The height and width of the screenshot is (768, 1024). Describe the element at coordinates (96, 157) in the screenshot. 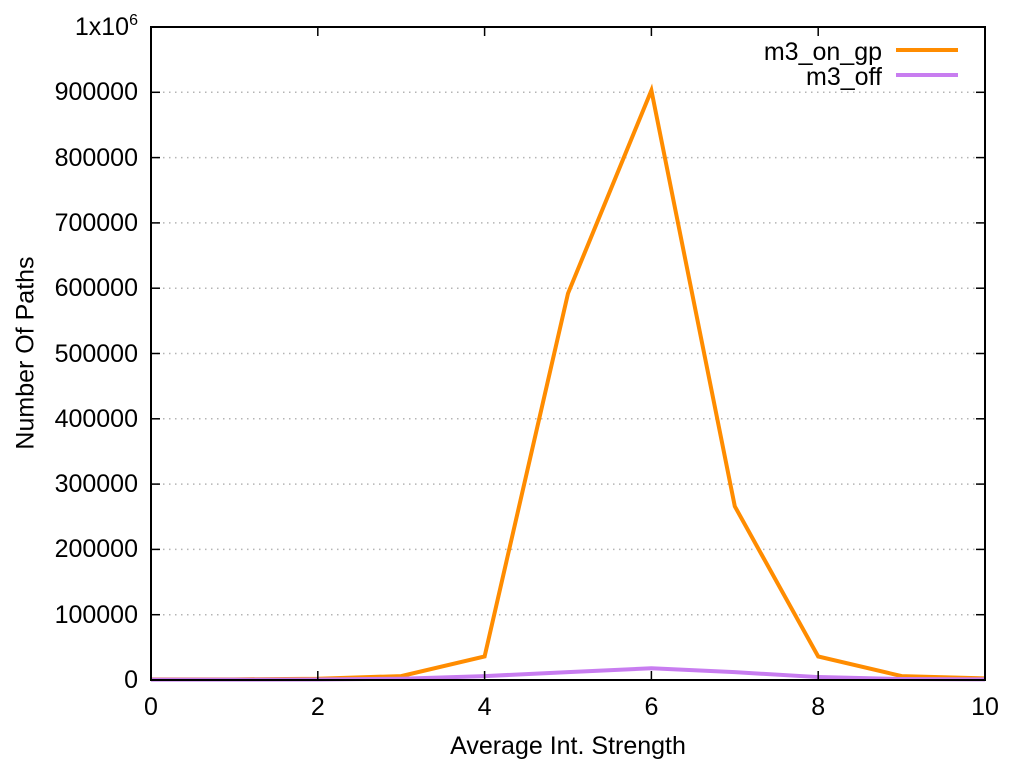

I see `y-tick-label: 800000` at that location.